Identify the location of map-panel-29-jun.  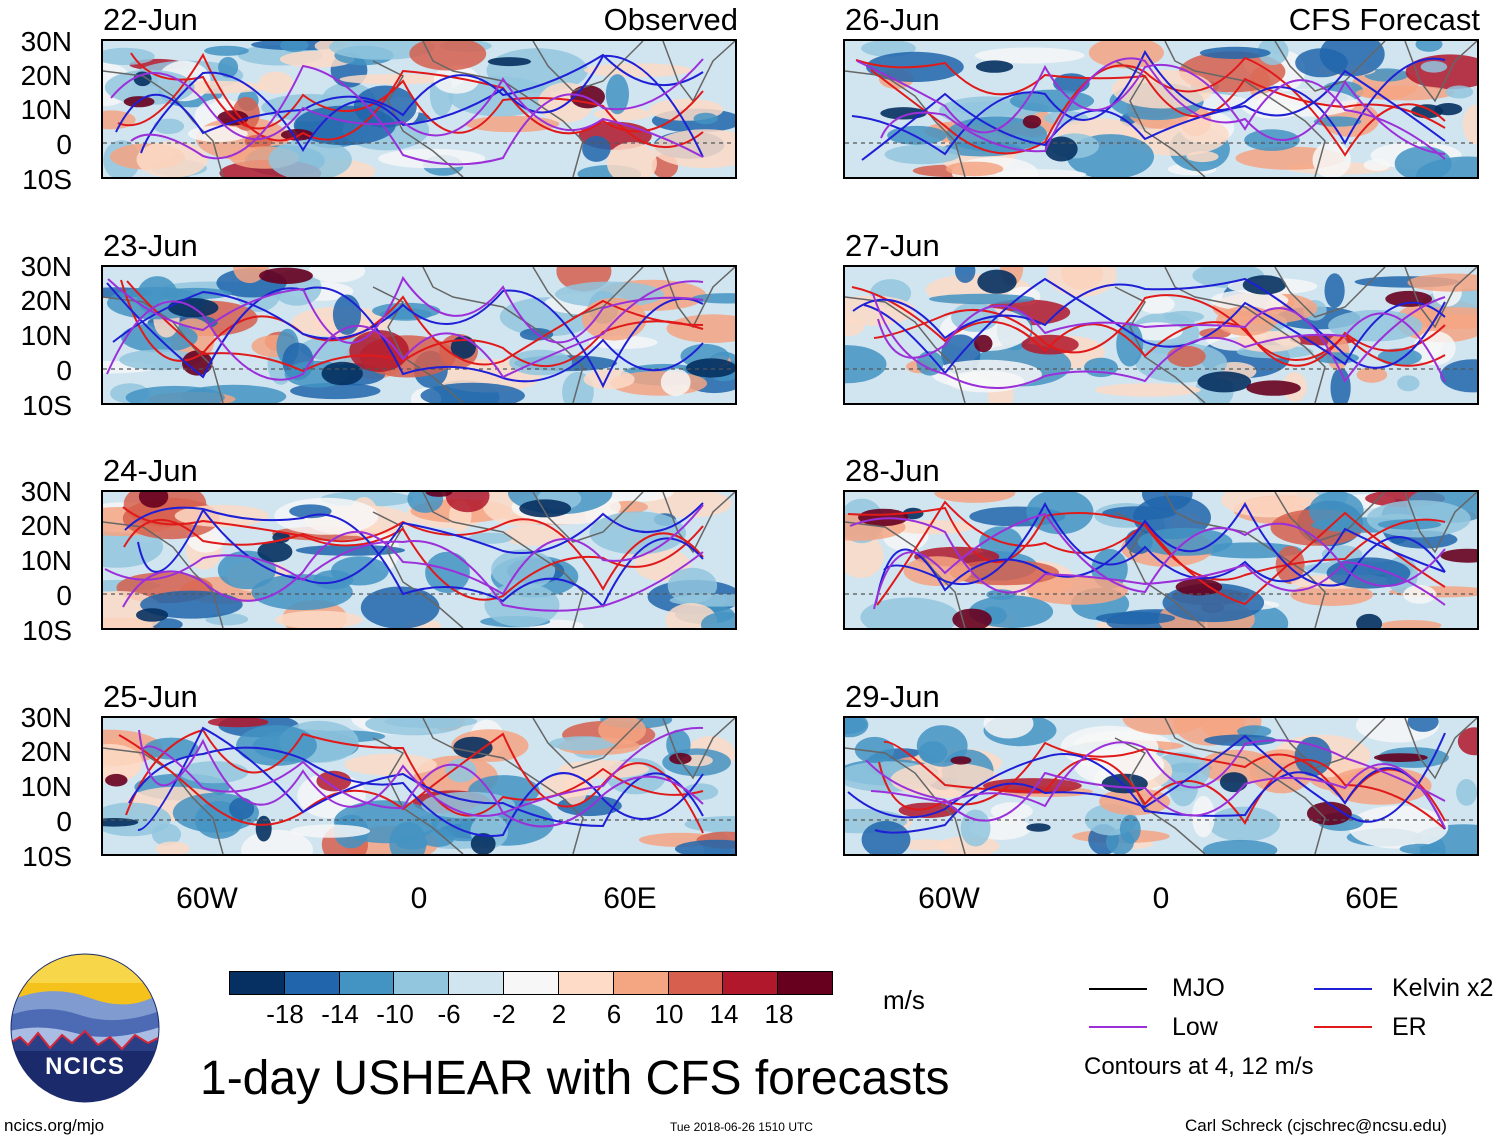
(1161, 786).